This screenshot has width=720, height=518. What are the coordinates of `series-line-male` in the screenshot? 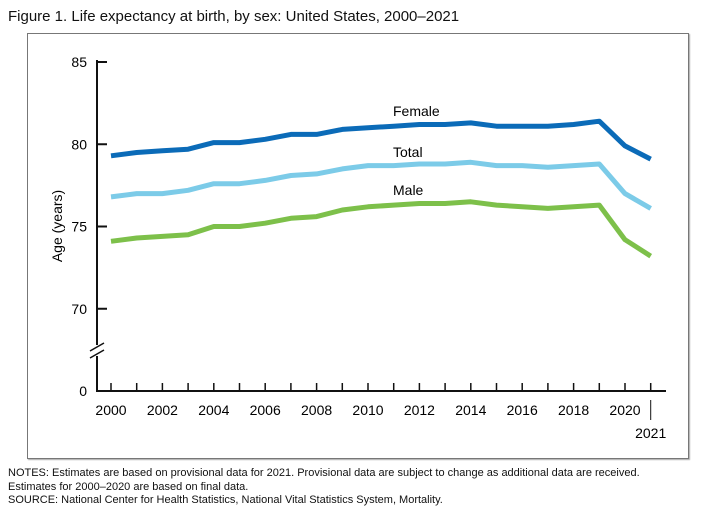 It's located at (381, 229).